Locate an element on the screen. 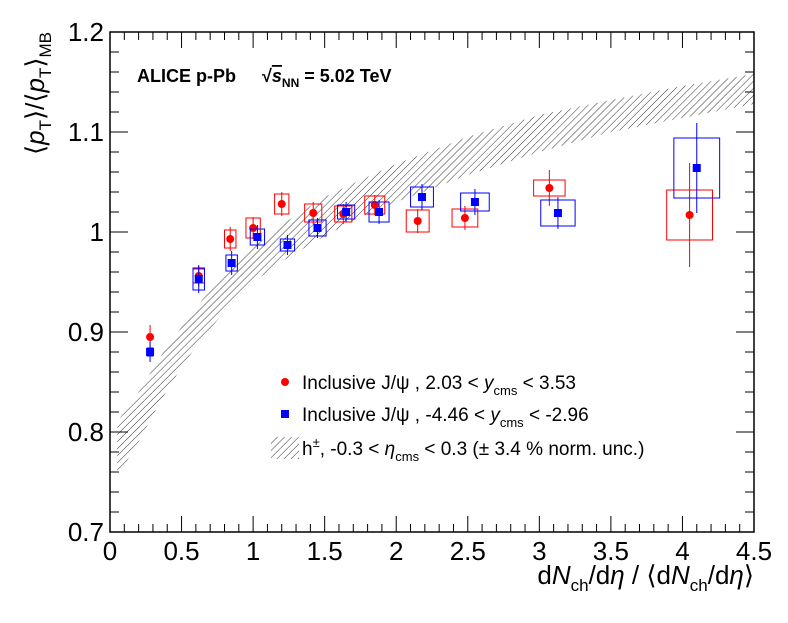 The height and width of the screenshot is (623, 788). y-tick-label: 0.7 is located at coordinates (86, 532).